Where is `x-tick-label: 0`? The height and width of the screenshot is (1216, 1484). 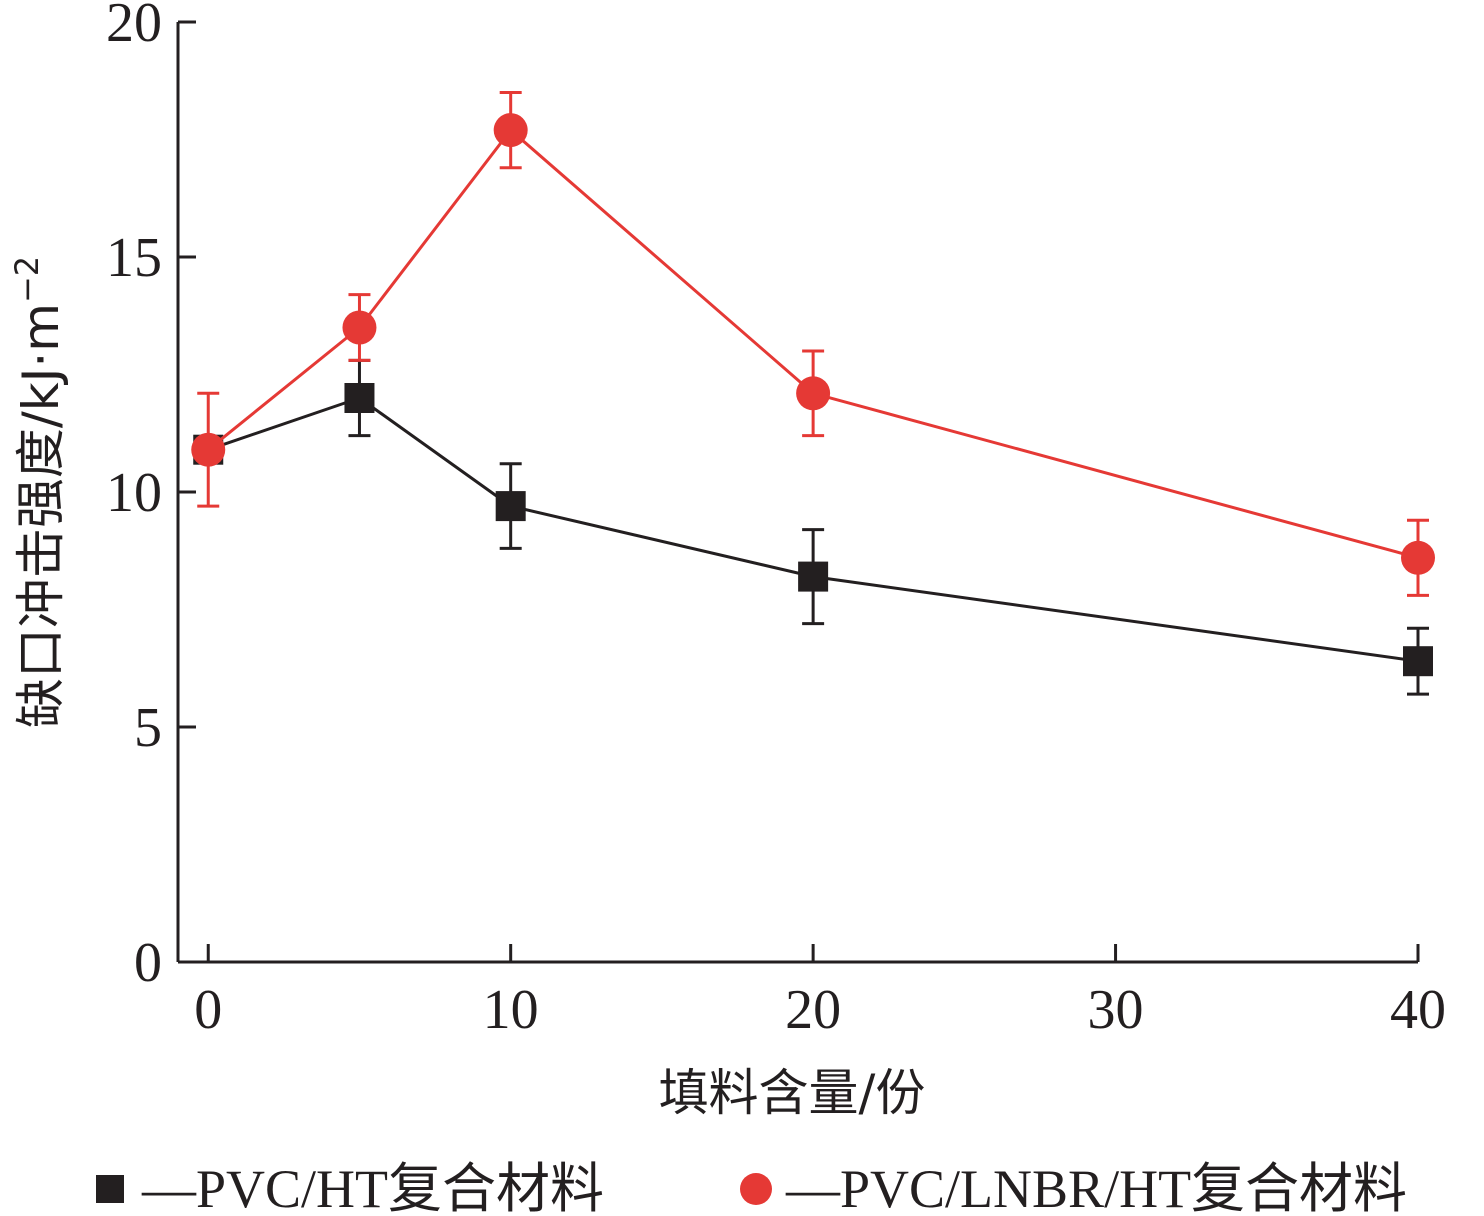 x-tick-label: 0 is located at coordinates (208, 1010).